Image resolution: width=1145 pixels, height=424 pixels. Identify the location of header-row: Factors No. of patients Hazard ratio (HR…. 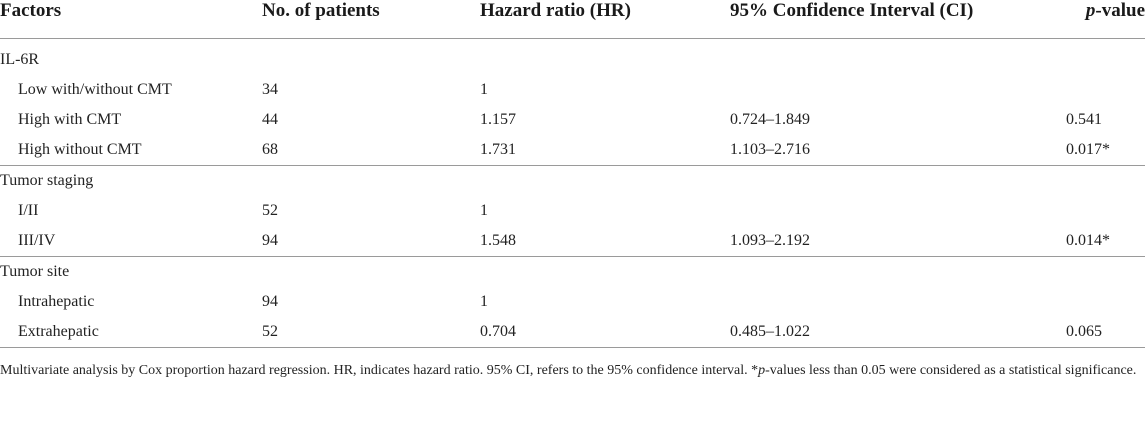
(572, 19).